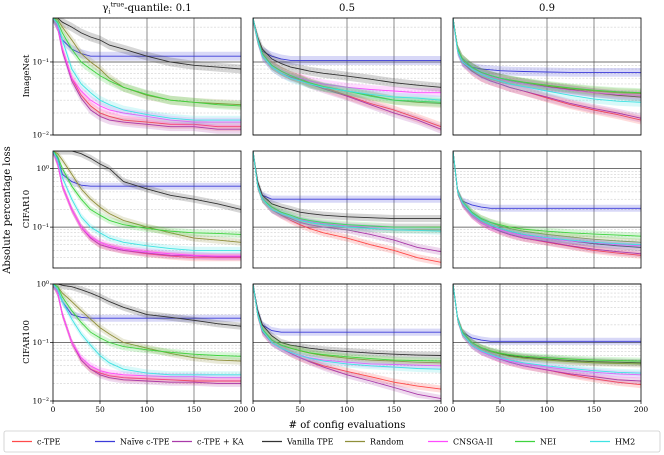 This screenshot has width=664, height=455. I want to click on legend-item-cnsga-ii: CNSGA-II, so click(460, 442).